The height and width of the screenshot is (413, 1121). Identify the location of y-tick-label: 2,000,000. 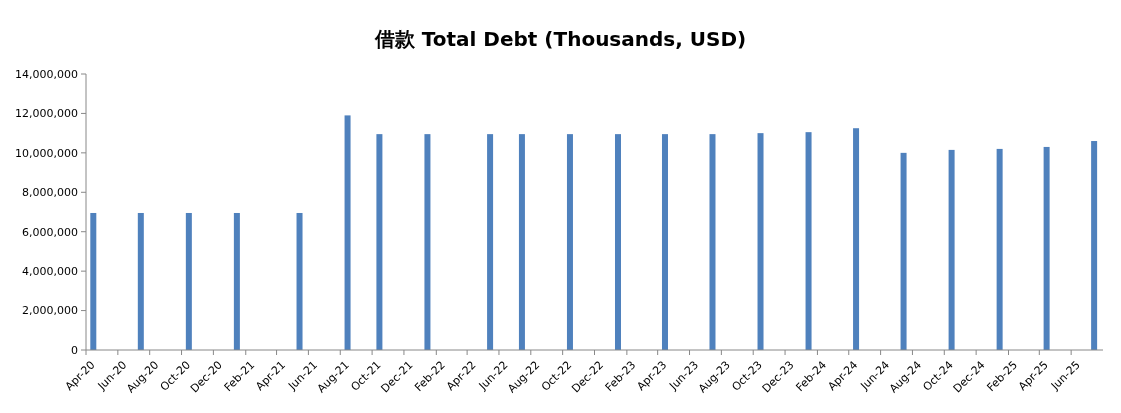
(50, 311).